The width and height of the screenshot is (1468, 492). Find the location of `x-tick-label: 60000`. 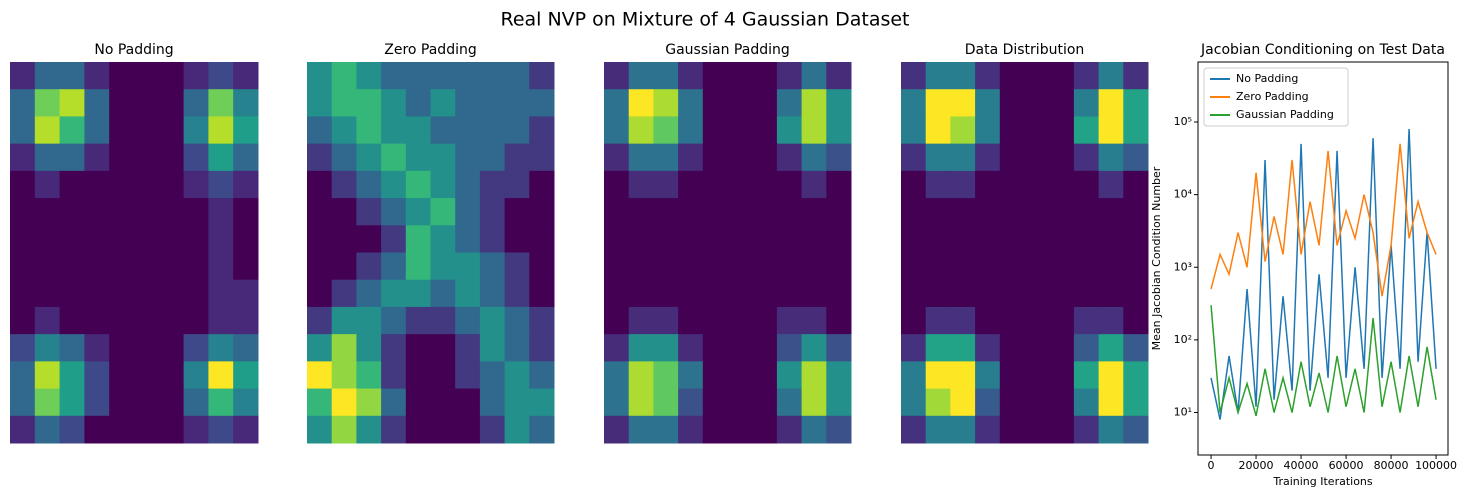

x-tick-label: 60000 is located at coordinates (1346, 465).